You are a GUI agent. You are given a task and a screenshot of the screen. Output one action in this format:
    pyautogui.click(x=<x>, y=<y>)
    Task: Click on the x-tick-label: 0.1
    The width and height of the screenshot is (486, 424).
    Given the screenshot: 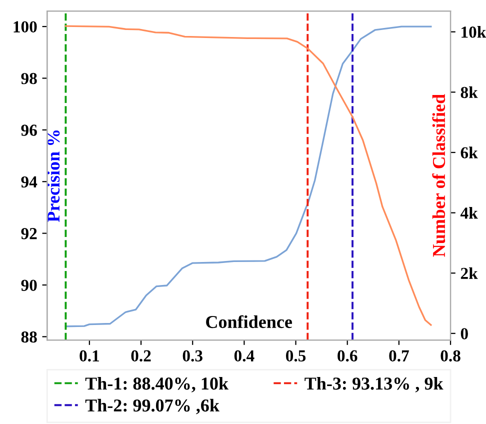 What is the action you would take?
    pyautogui.click(x=89, y=356)
    